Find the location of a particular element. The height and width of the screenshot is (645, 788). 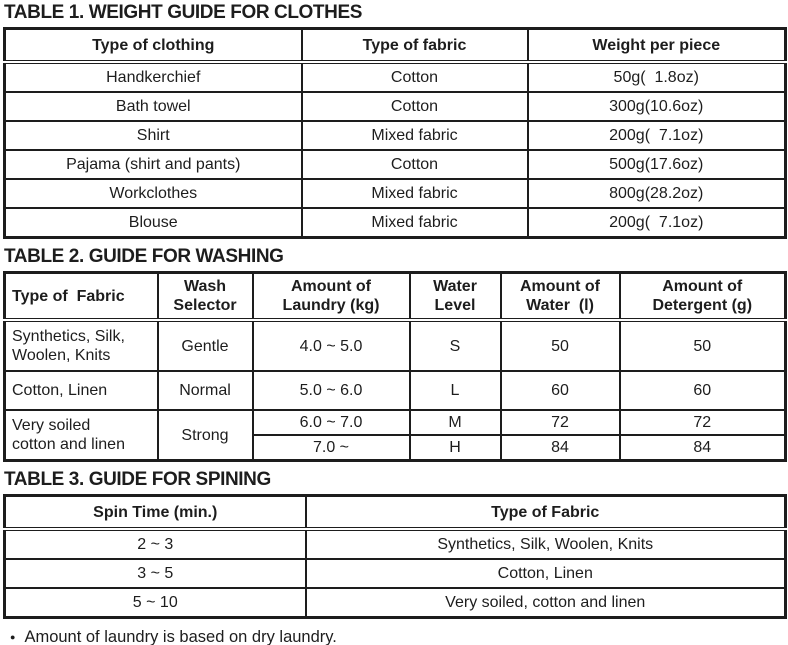

cell-clothing: Pajama (shirt and pants) is located at coordinates (153, 164).